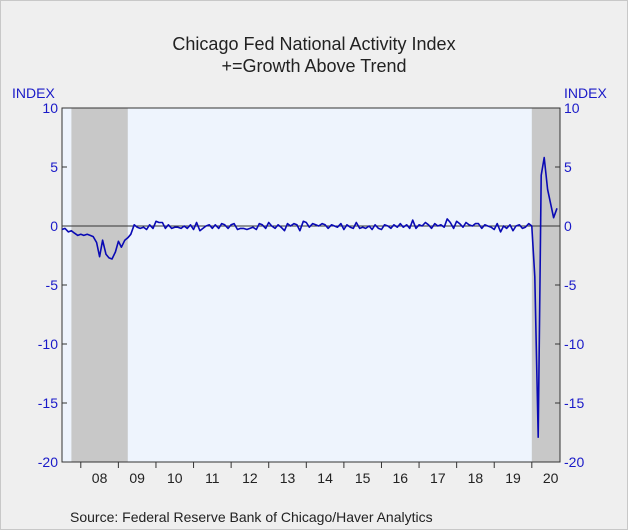  I want to click on y-tick-label-left: -10, so click(48, 344).